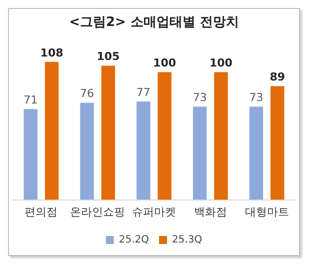 The width and height of the screenshot is (310, 266). I want to click on data-label: 77, so click(143, 92).